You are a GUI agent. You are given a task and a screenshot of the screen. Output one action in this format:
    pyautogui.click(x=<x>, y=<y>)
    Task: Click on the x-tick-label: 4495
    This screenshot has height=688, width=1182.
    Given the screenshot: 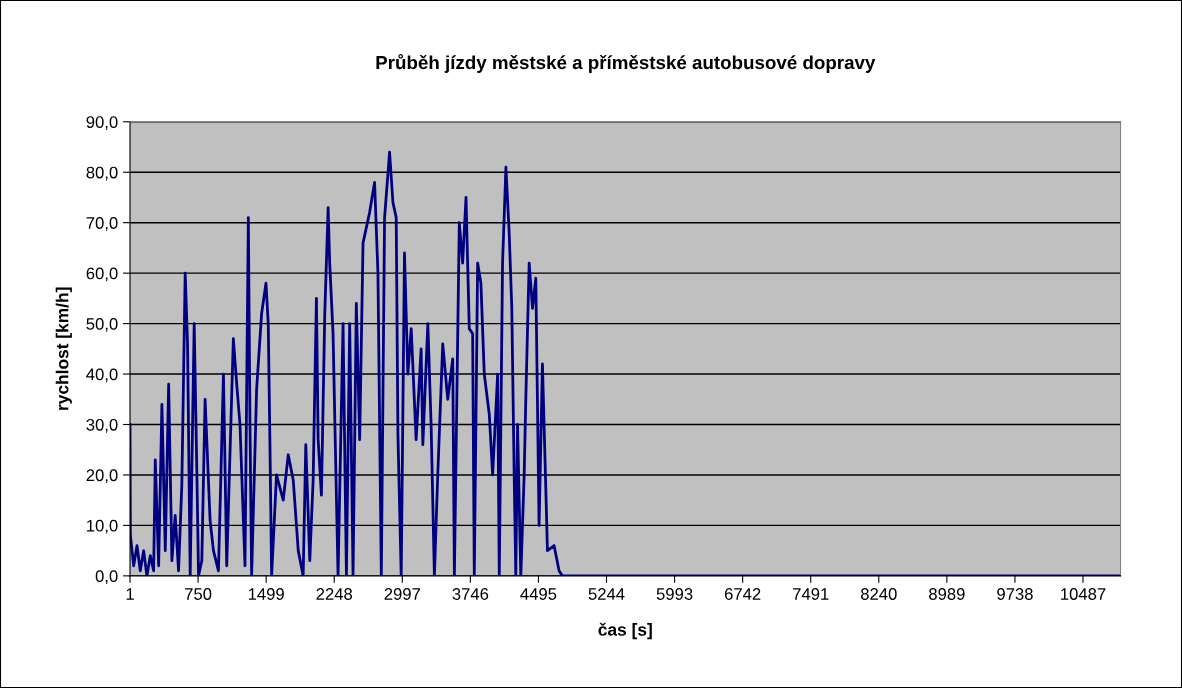 What is the action you would take?
    pyautogui.click(x=538, y=594)
    